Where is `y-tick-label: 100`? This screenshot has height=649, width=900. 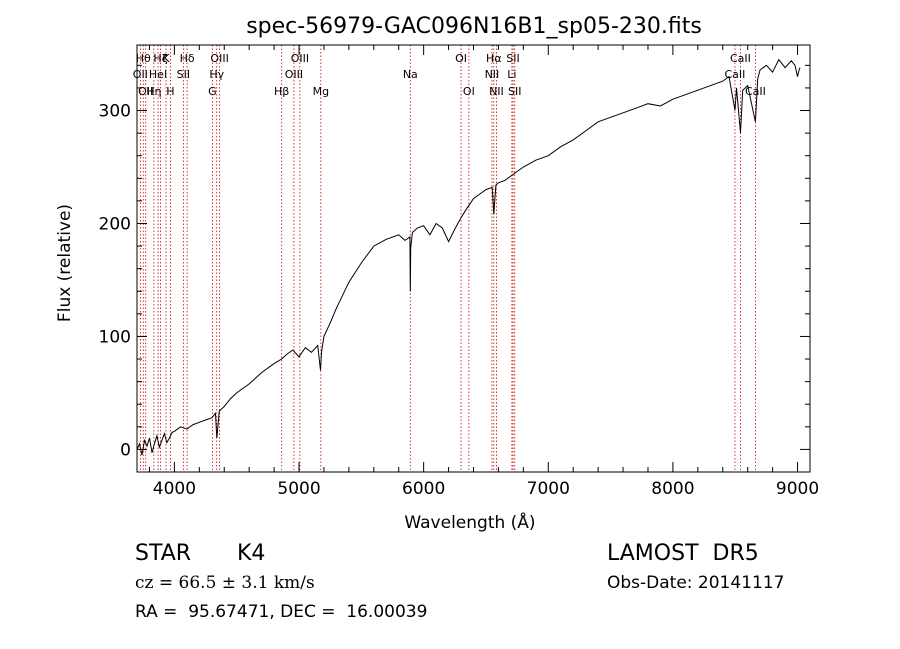 y-tick-label: 100 is located at coordinates (115, 337).